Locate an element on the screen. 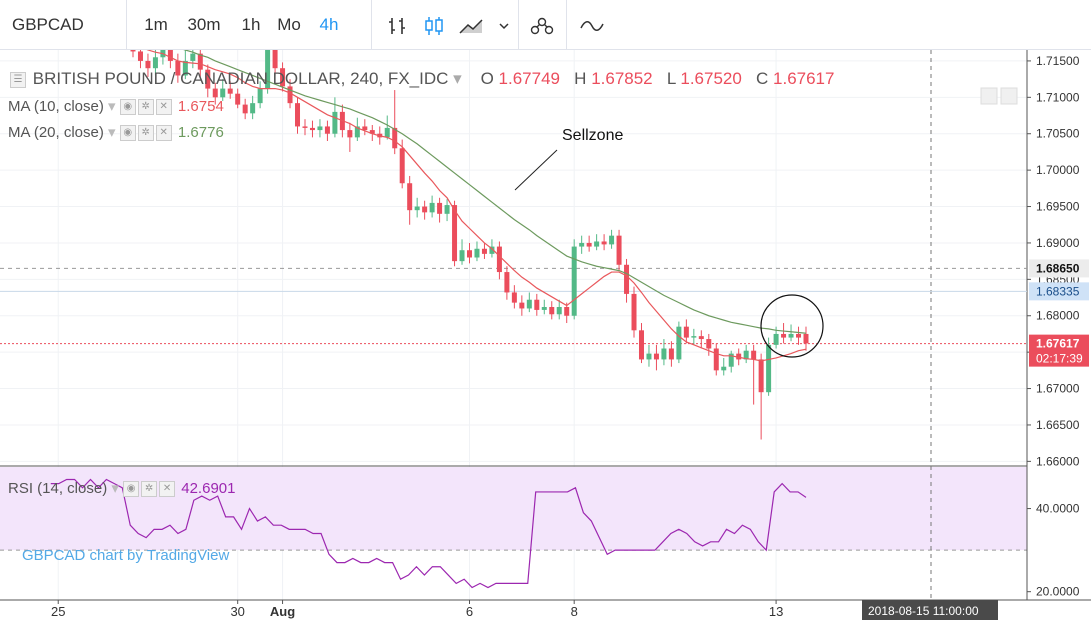  compare-icon is located at coordinates (592, 25).